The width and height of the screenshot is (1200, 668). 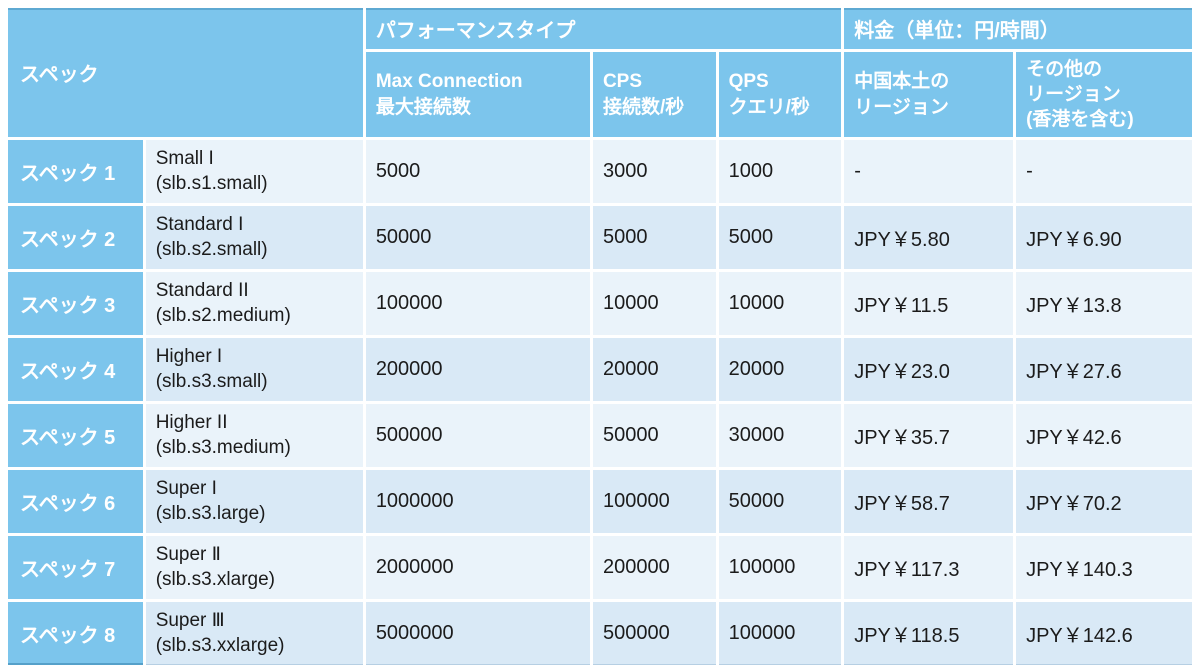 I want to click on column-header-price-mainland-china: 中国本土の リージョン, so click(x=929, y=94).